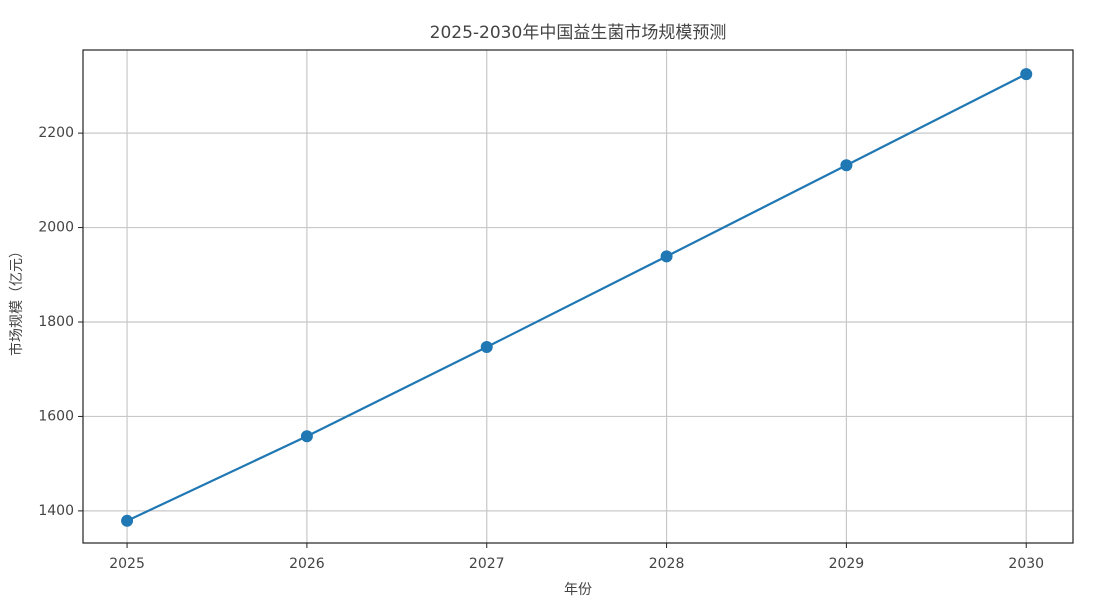 The width and height of the screenshot is (1107, 611). What do you see at coordinates (56, 133) in the screenshot?
I see `y-tick-label: 2200` at bounding box center [56, 133].